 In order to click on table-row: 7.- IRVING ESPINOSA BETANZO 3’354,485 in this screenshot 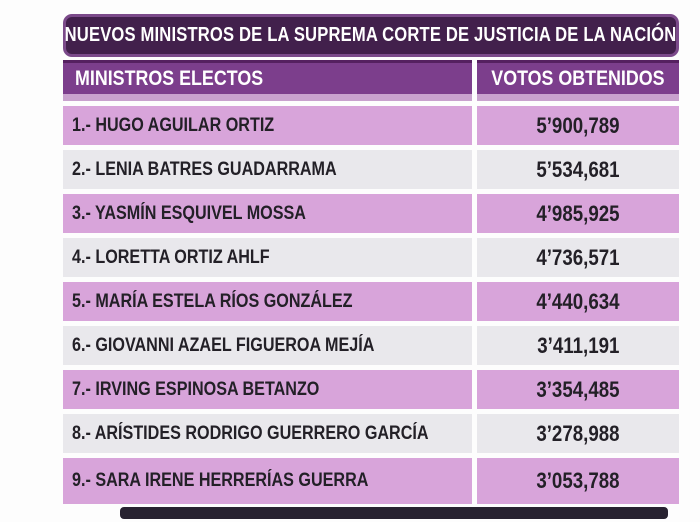, I will do `click(371, 389)`.